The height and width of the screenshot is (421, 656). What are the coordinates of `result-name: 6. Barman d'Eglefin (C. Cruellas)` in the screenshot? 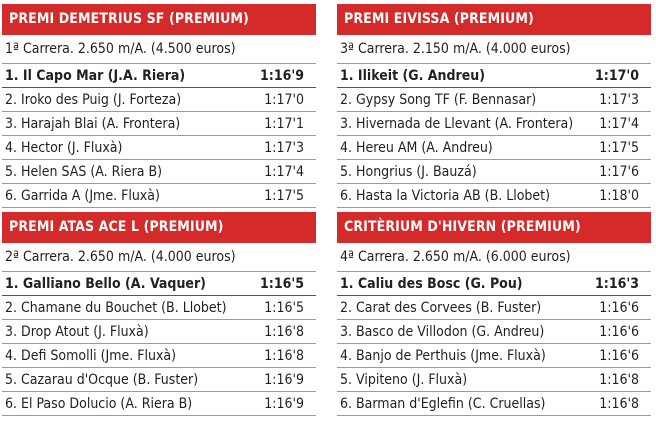 It's located at (443, 404).